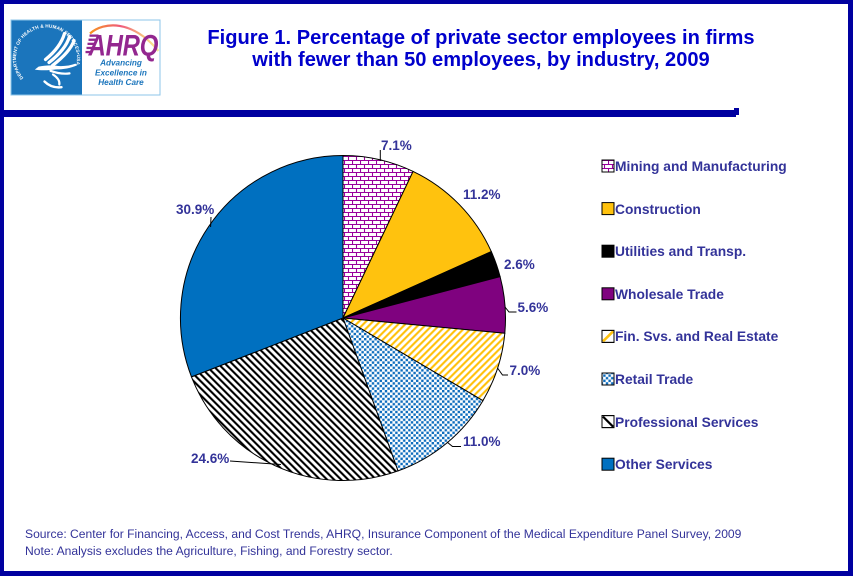  Describe the element at coordinates (120, 63) in the screenshot. I see `svg-text: Advancing` at that location.